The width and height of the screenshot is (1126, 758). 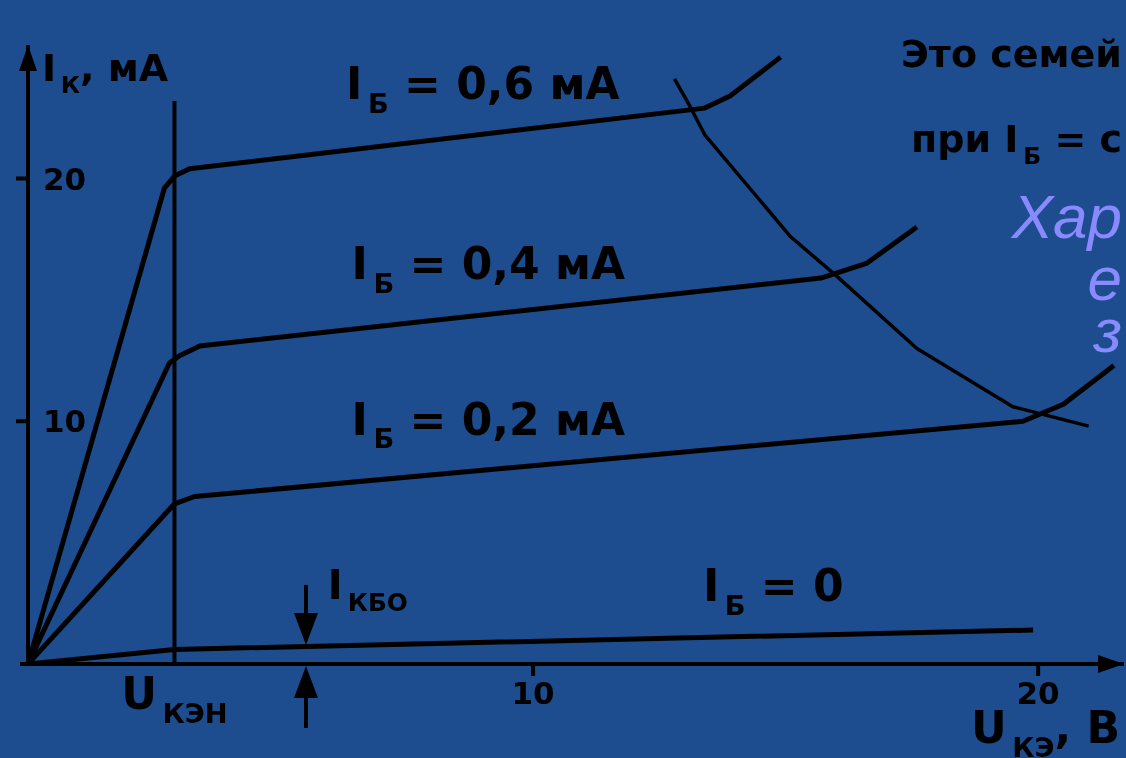 I want to click on series-label: I$_{Б}$ = 0, so click(x=773, y=590).